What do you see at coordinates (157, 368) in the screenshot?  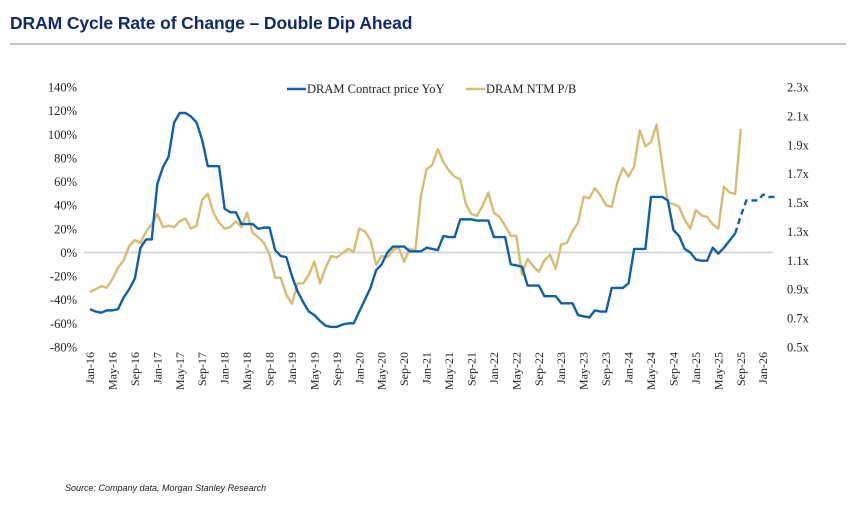 I see `x-tick-label: Jan-17` at bounding box center [157, 368].